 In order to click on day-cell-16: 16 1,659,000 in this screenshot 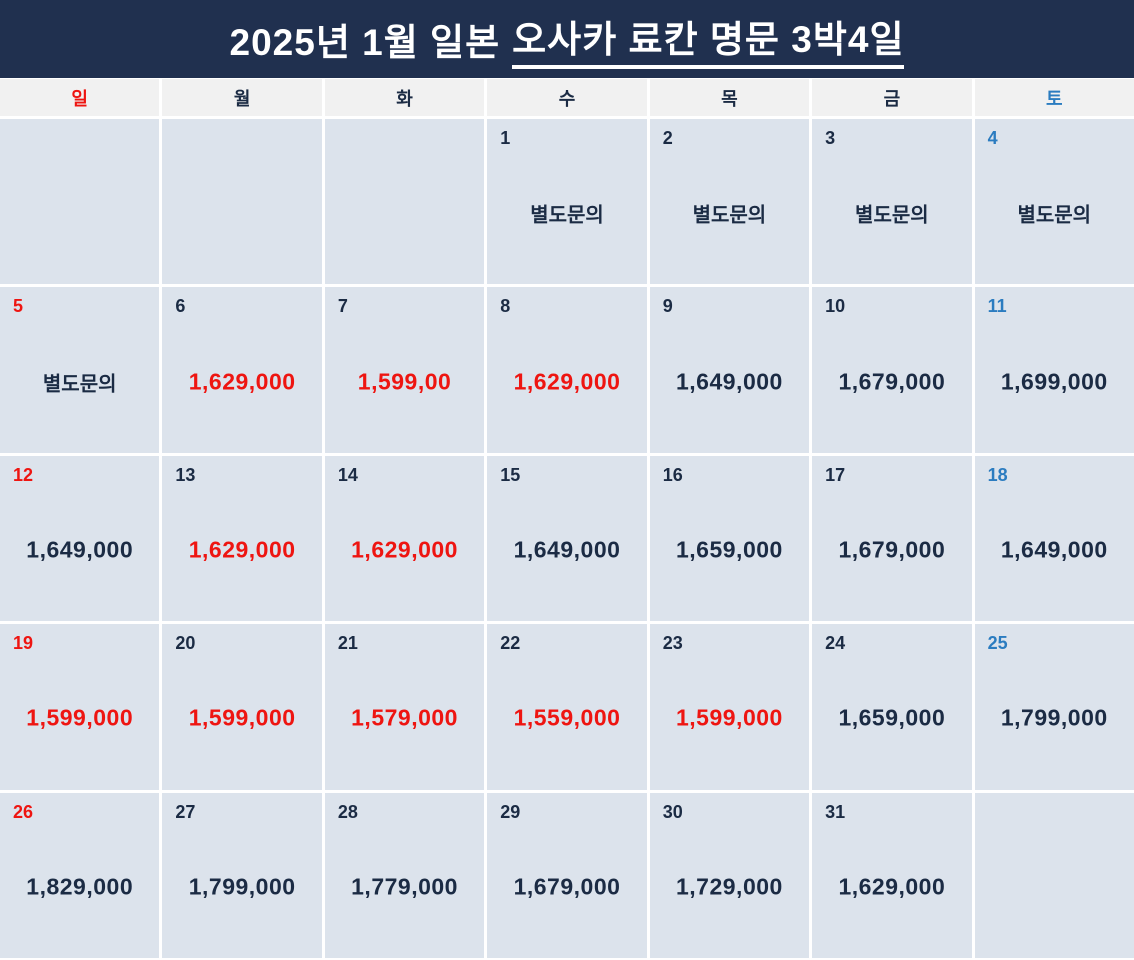, I will do `click(729, 538)`.